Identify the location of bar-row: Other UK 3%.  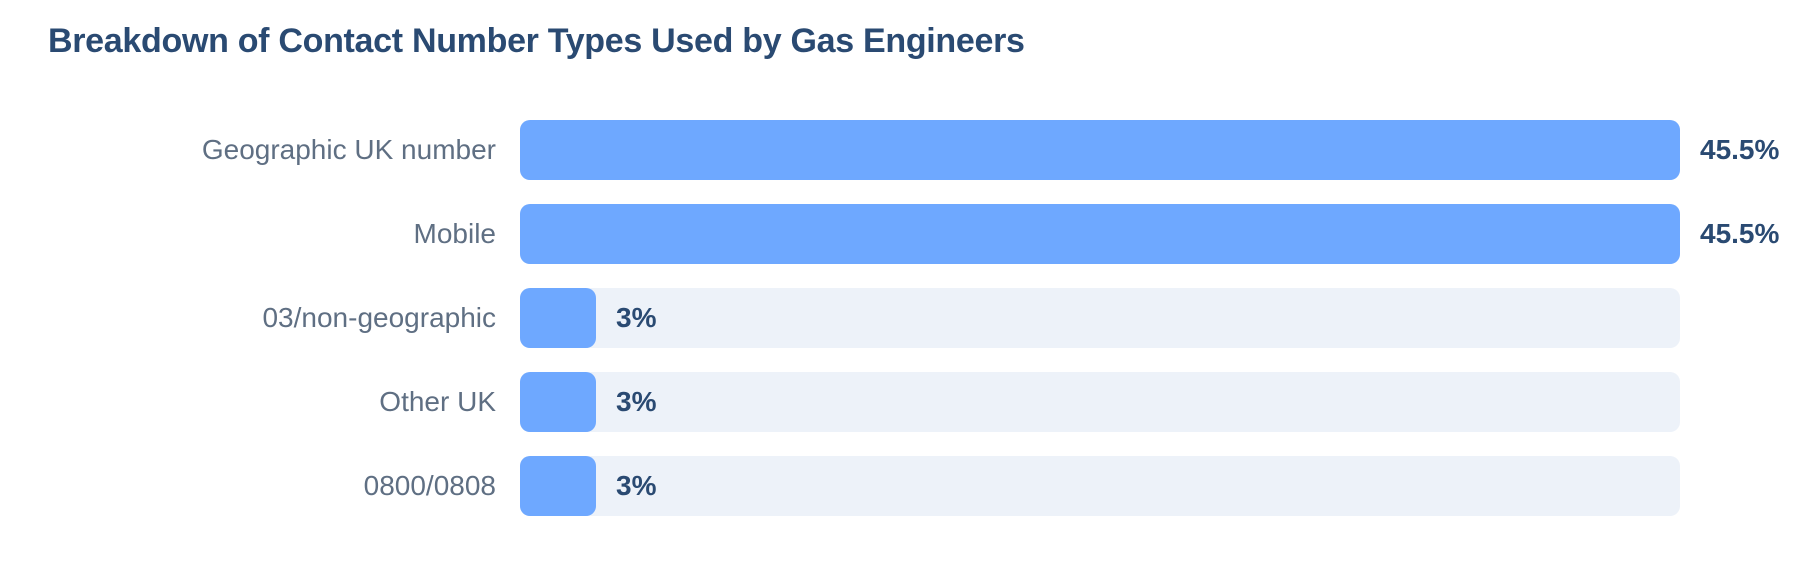
(900, 402).